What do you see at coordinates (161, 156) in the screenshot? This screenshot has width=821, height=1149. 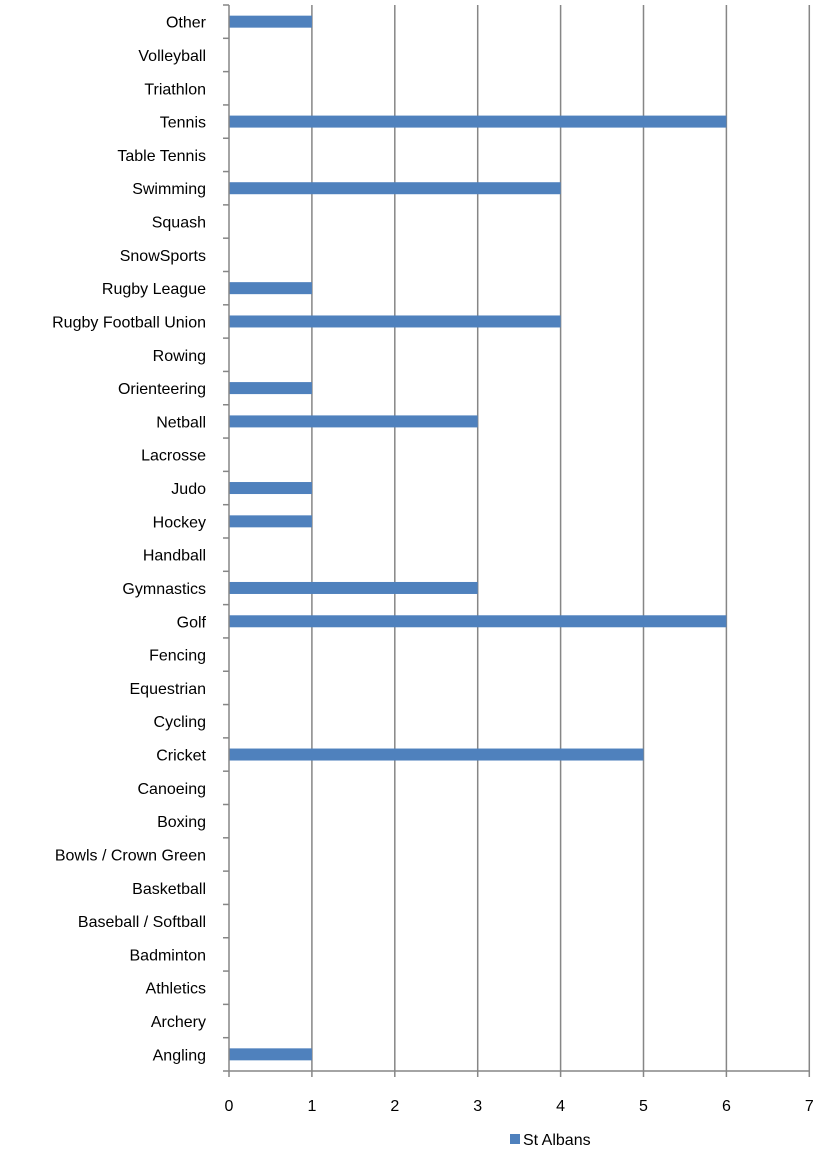 I see `category-label-table-tennis: Table Tennis` at bounding box center [161, 156].